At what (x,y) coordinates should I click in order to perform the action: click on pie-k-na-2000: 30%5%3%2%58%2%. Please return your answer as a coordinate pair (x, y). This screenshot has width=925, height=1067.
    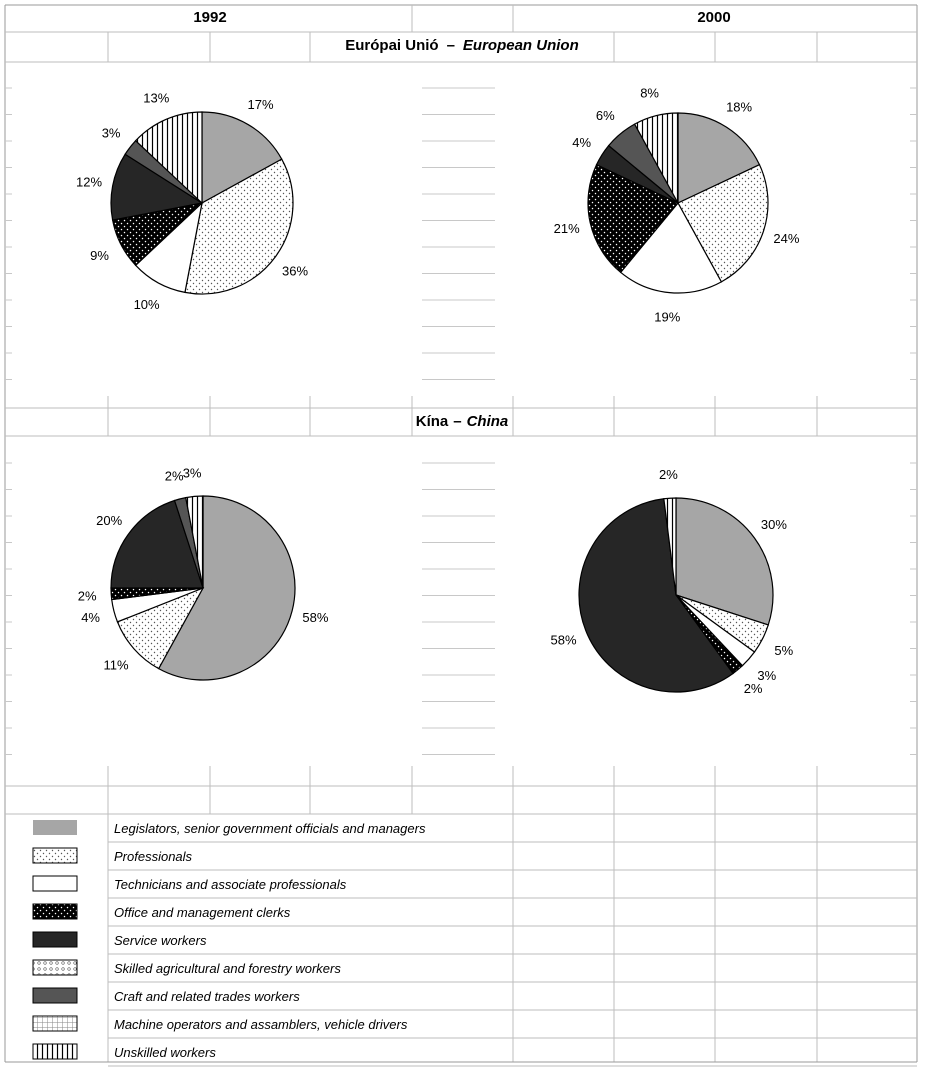
    Looking at the image, I should click on (671, 581).